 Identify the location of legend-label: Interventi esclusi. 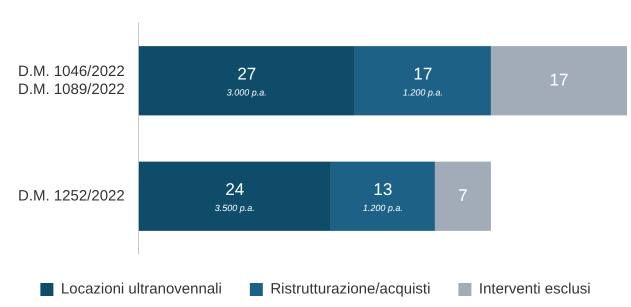
(534, 289).